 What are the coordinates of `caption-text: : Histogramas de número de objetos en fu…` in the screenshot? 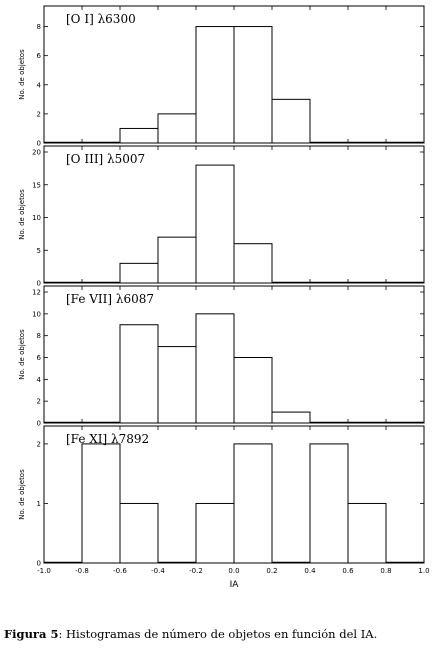 It's located at (218, 634).